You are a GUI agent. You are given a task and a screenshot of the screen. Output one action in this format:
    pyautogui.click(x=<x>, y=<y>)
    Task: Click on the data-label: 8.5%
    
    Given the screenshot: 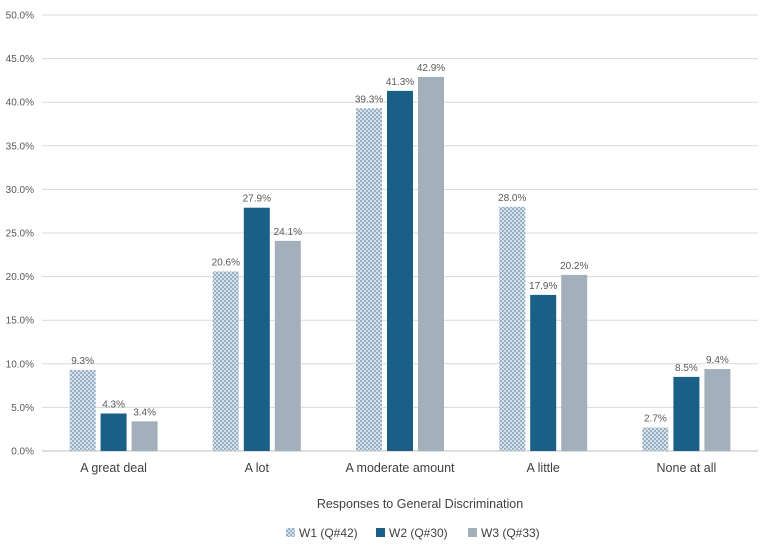 What is the action you would take?
    pyautogui.click(x=686, y=368)
    